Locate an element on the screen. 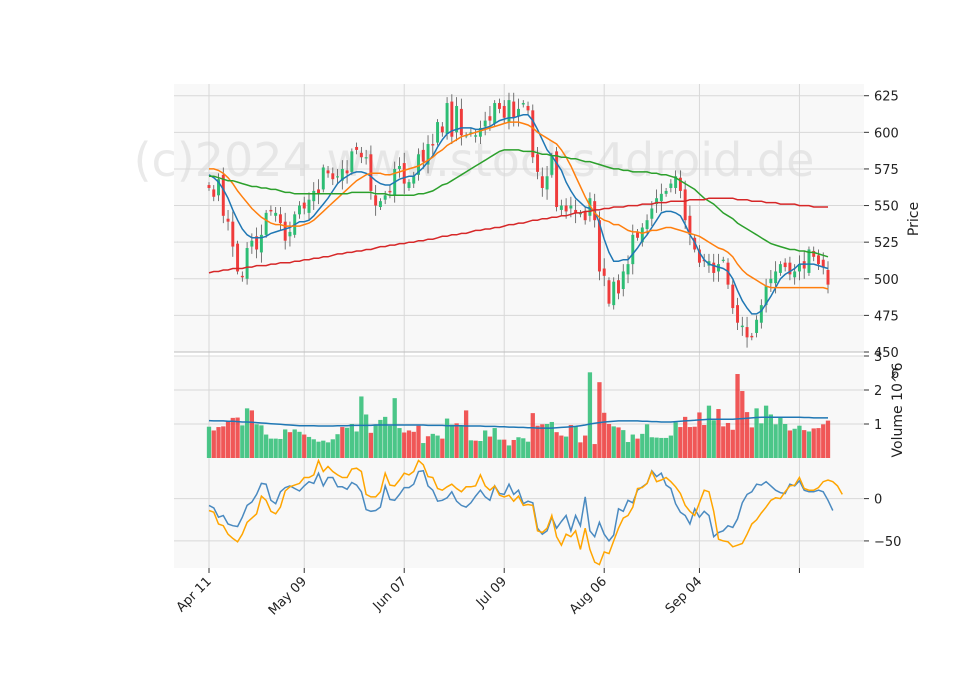  oscillator-series is located at coordinates (525, 512).